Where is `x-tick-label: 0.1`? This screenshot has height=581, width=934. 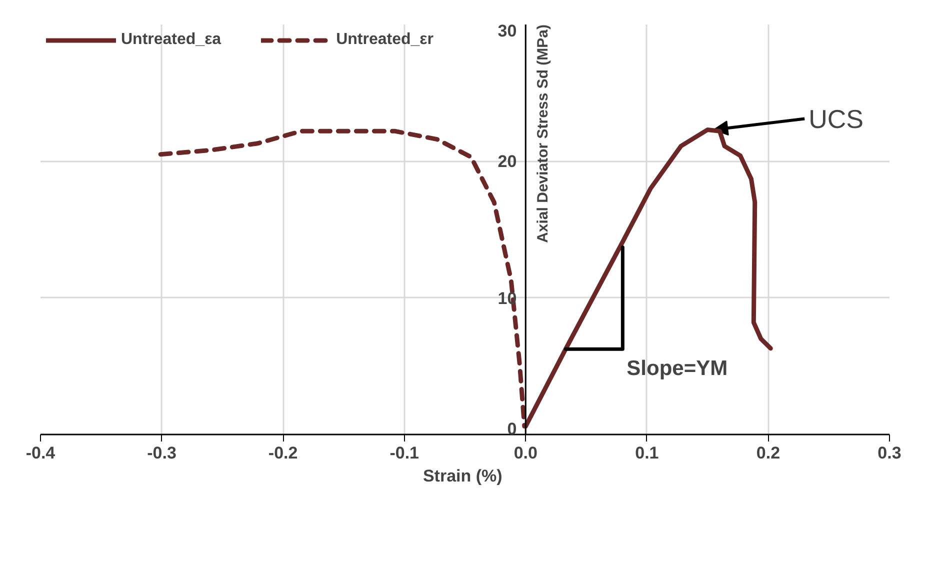 x-tick-label: 0.1 is located at coordinates (647, 453).